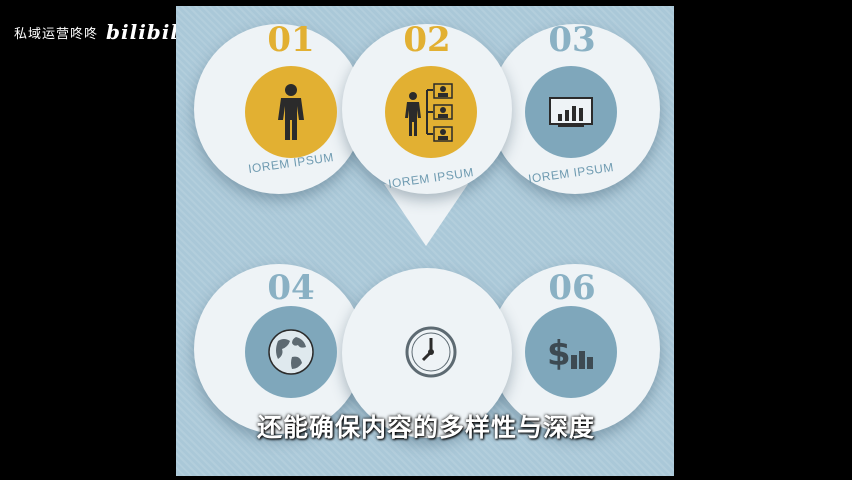 This screenshot has width=852, height=480. I want to click on item-number-06: 06, so click(572, 288).